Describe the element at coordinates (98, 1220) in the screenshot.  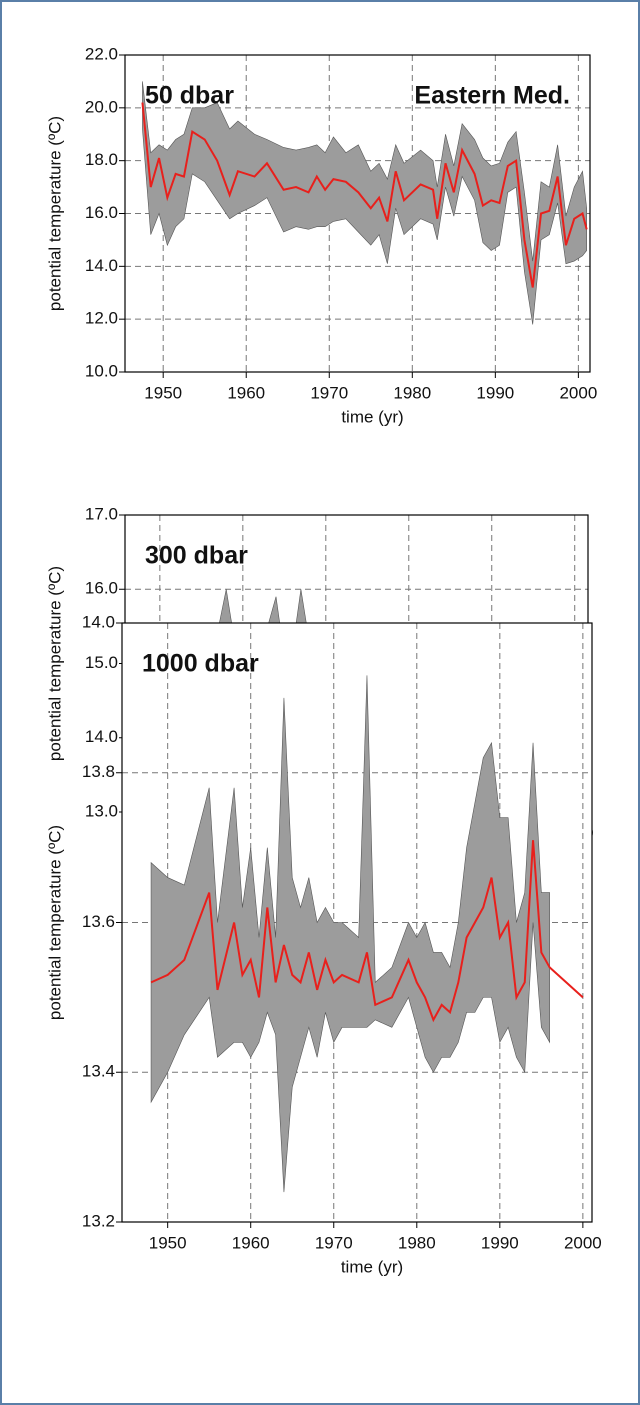
I see `y-tick-label: 13.2` at that location.